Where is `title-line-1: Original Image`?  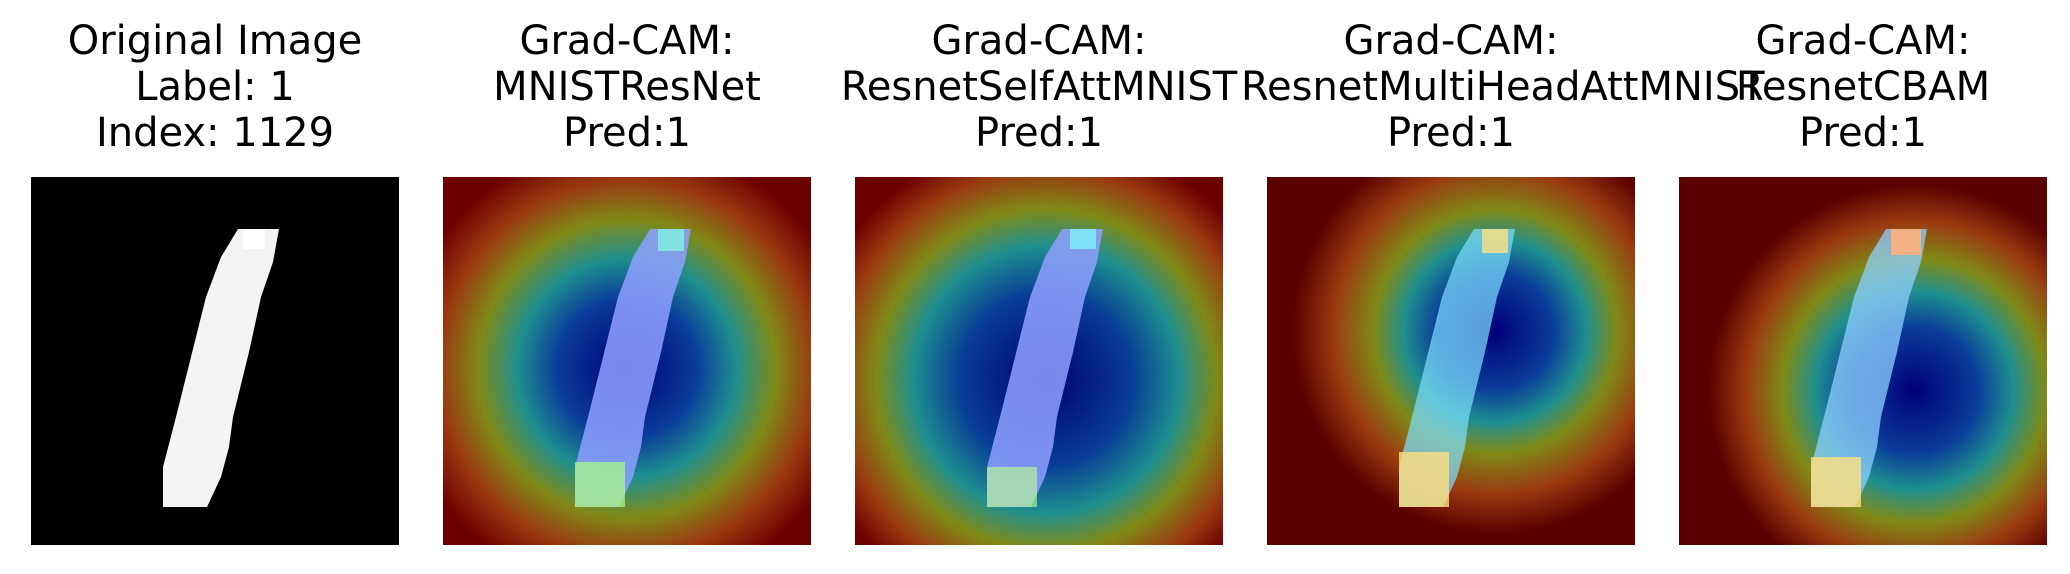
title-line-1: Original Image is located at coordinates (215, 41).